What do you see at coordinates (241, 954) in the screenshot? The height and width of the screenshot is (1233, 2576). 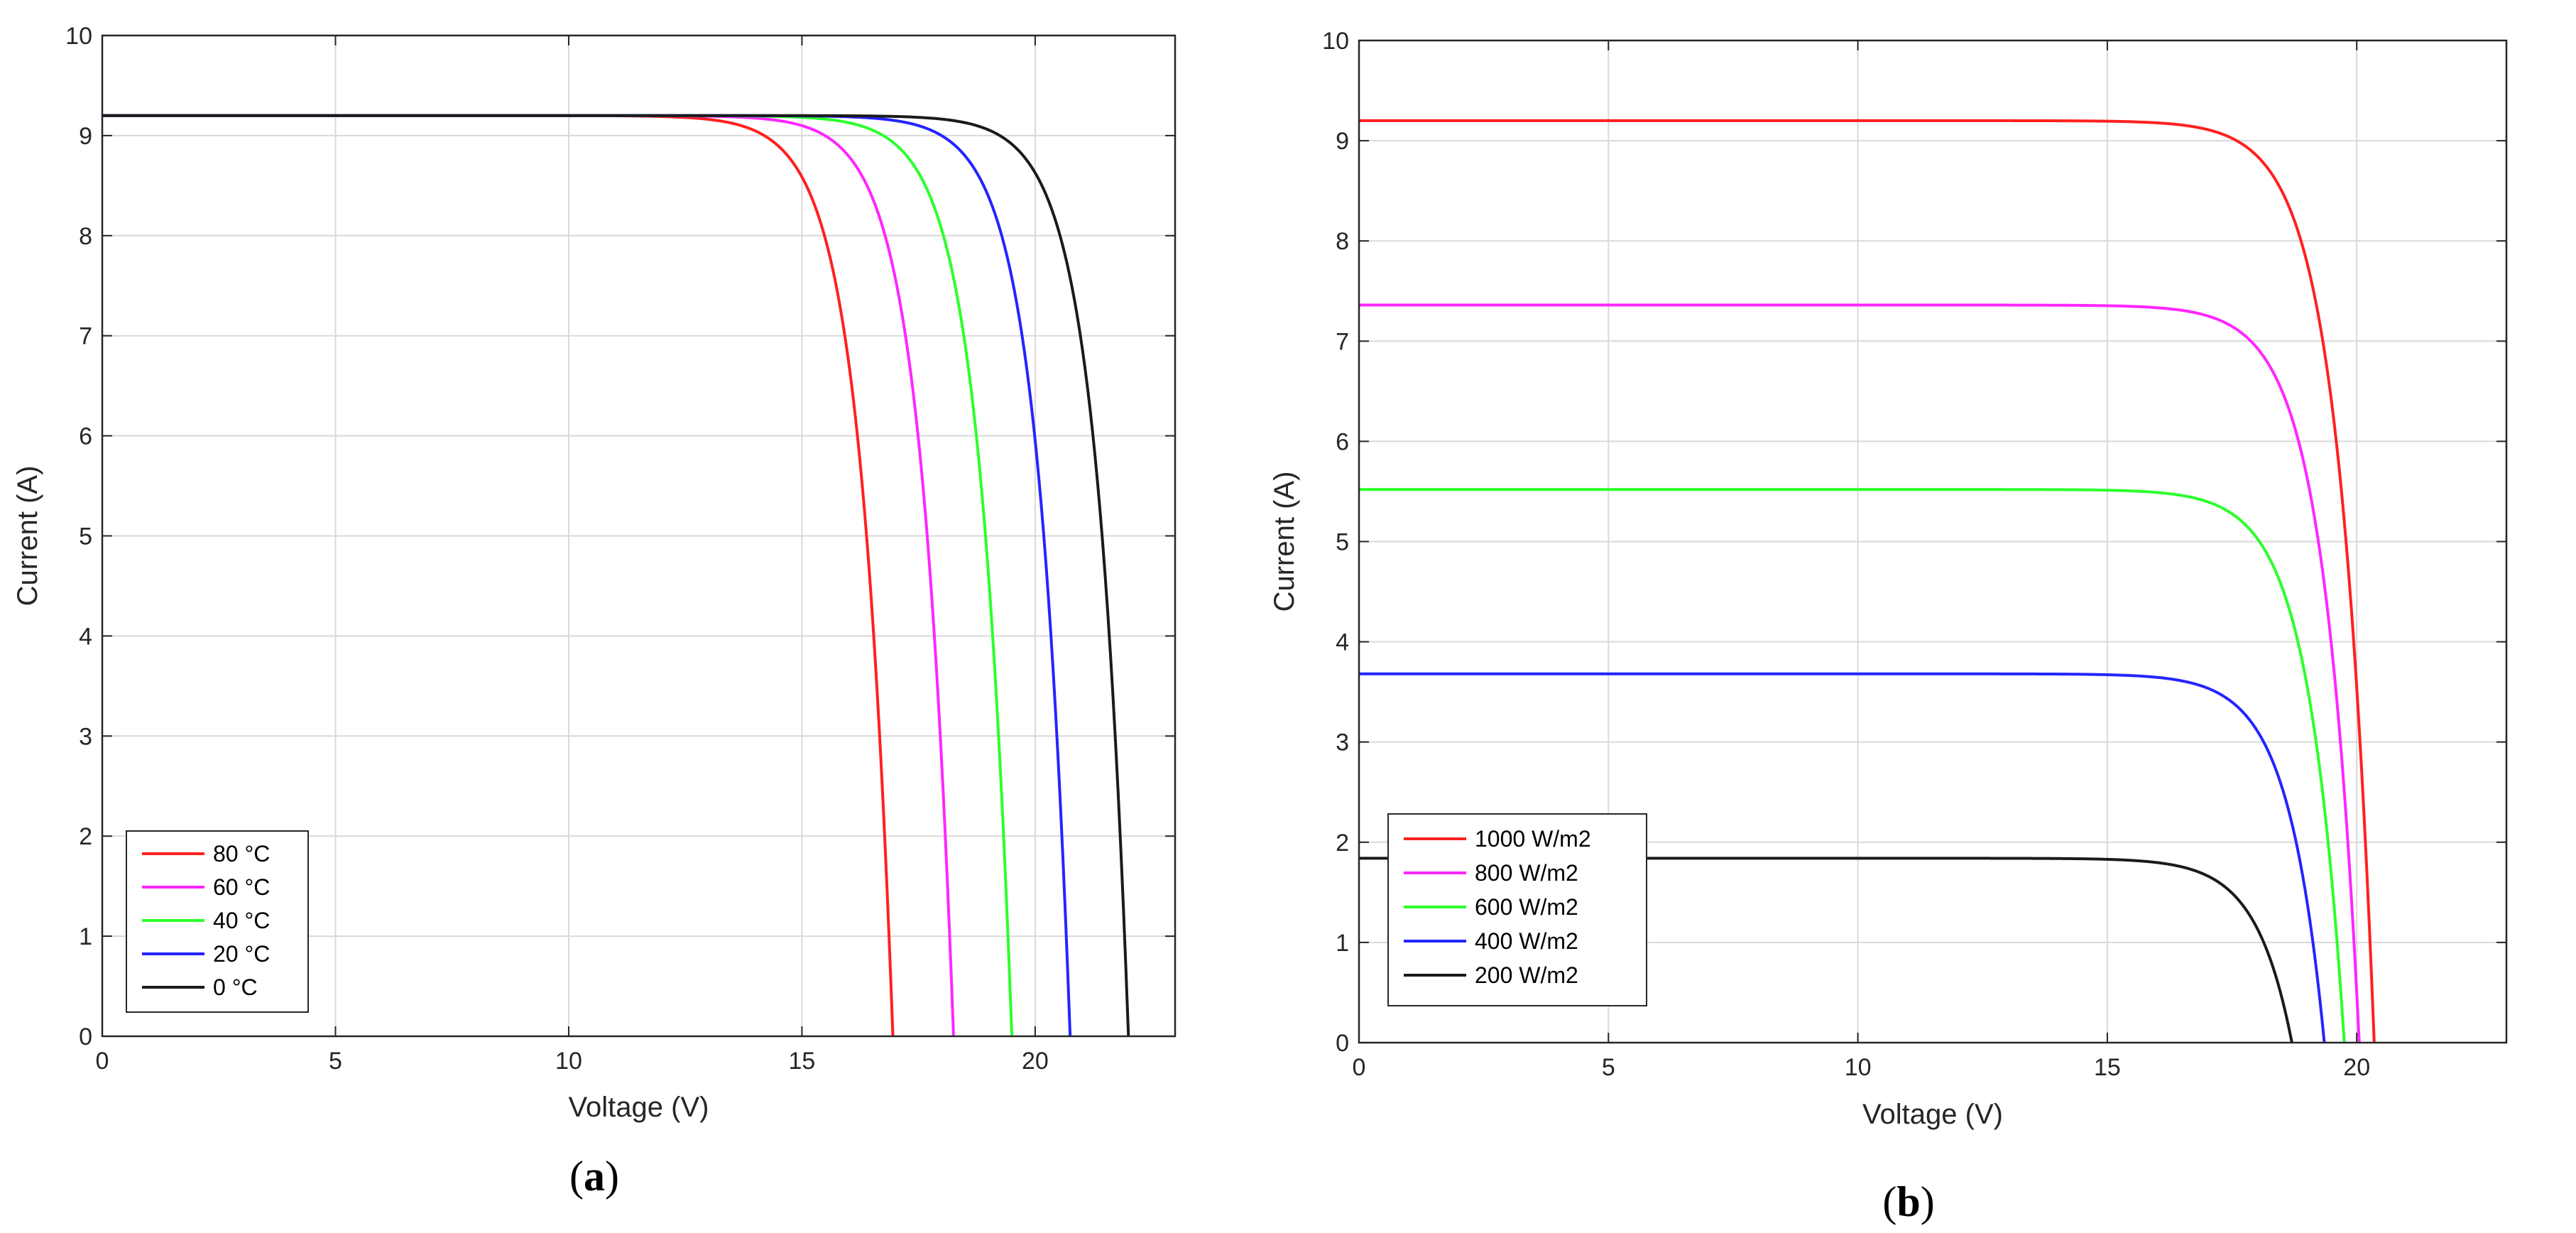 I see `legend-entry: 20 °C` at bounding box center [241, 954].